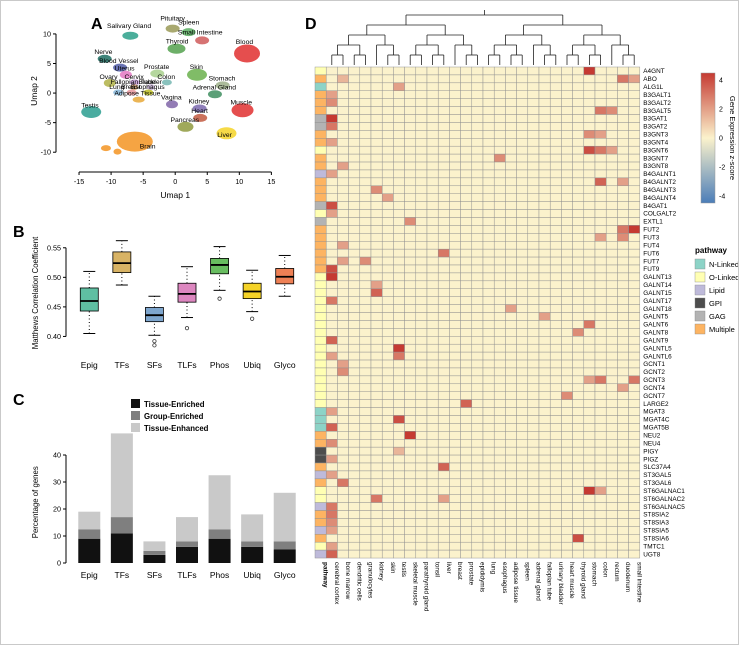 This screenshot has width=739, height=645. What do you see at coordinates (381, 571) in the screenshot?
I see `column-label: kidney` at bounding box center [381, 571].